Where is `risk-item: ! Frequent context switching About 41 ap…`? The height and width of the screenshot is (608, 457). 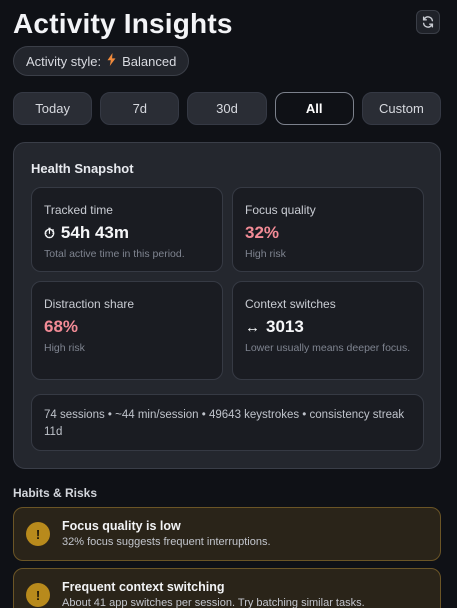 risk-item: ! Frequent context switching About 41 ap… is located at coordinates (227, 588).